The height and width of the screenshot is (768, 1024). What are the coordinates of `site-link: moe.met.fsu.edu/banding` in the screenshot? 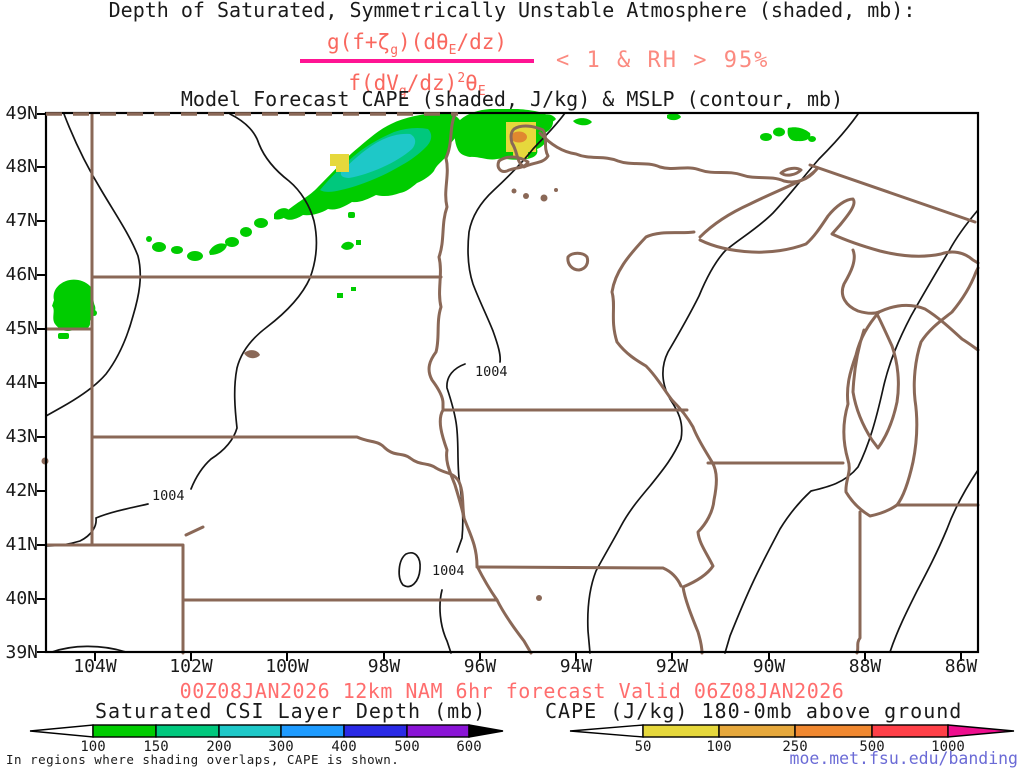 It's located at (903, 758).